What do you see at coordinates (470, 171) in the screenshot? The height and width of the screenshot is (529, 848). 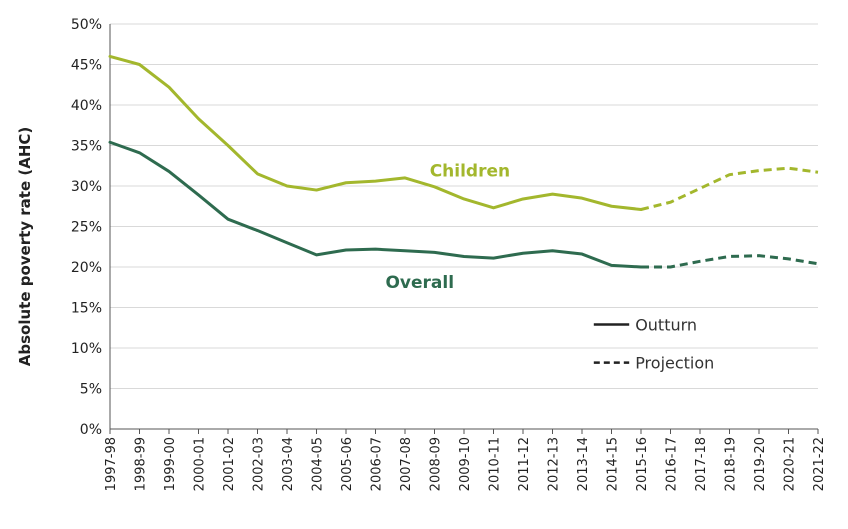 I see `series-label-children: Children` at bounding box center [470, 171].